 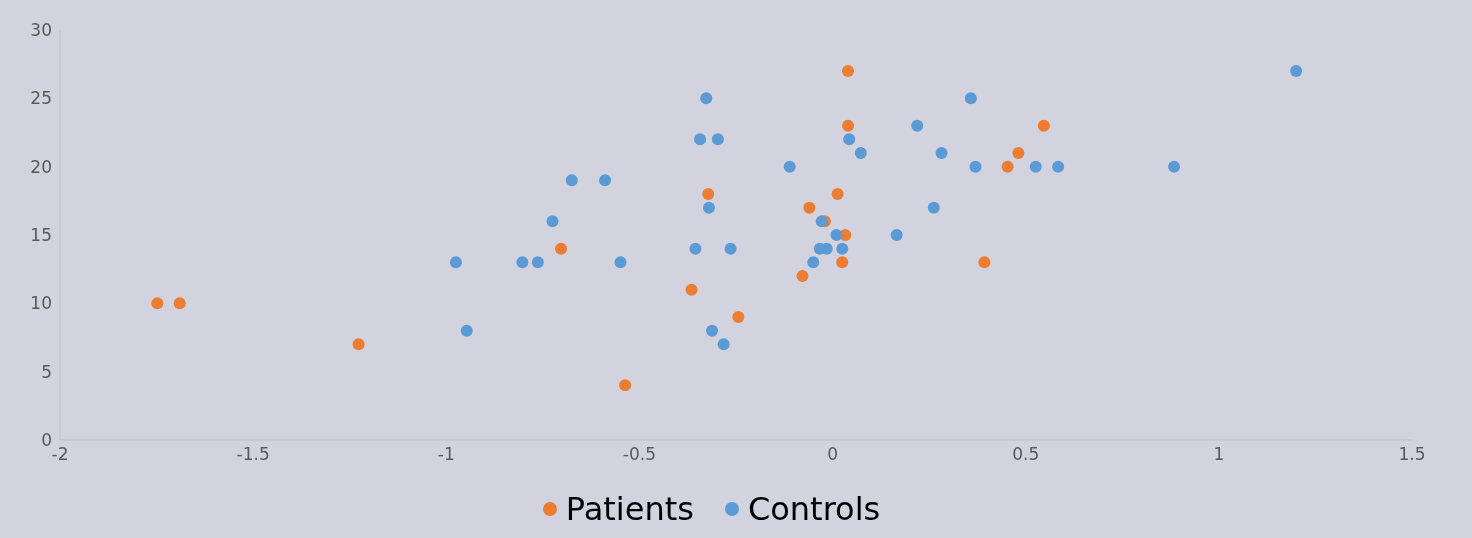 I want to click on y-tick-label: 25, so click(x=41, y=98).